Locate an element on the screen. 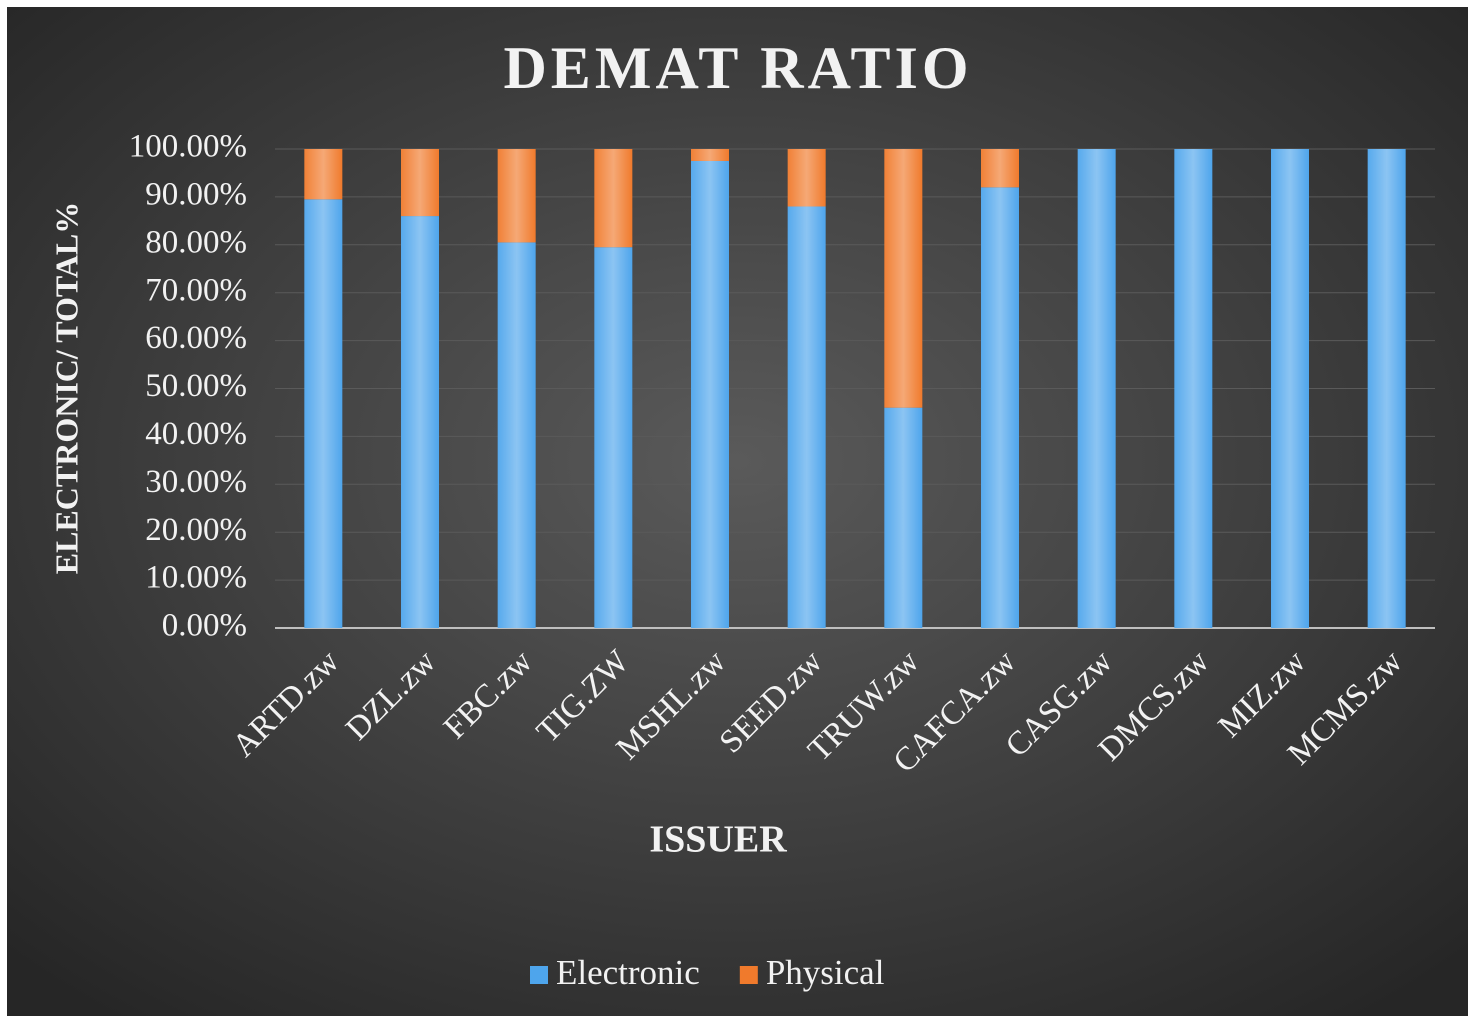 The width and height of the screenshot is (1475, 1021). legend-label: Electronic is located at coordinates (628, 972).